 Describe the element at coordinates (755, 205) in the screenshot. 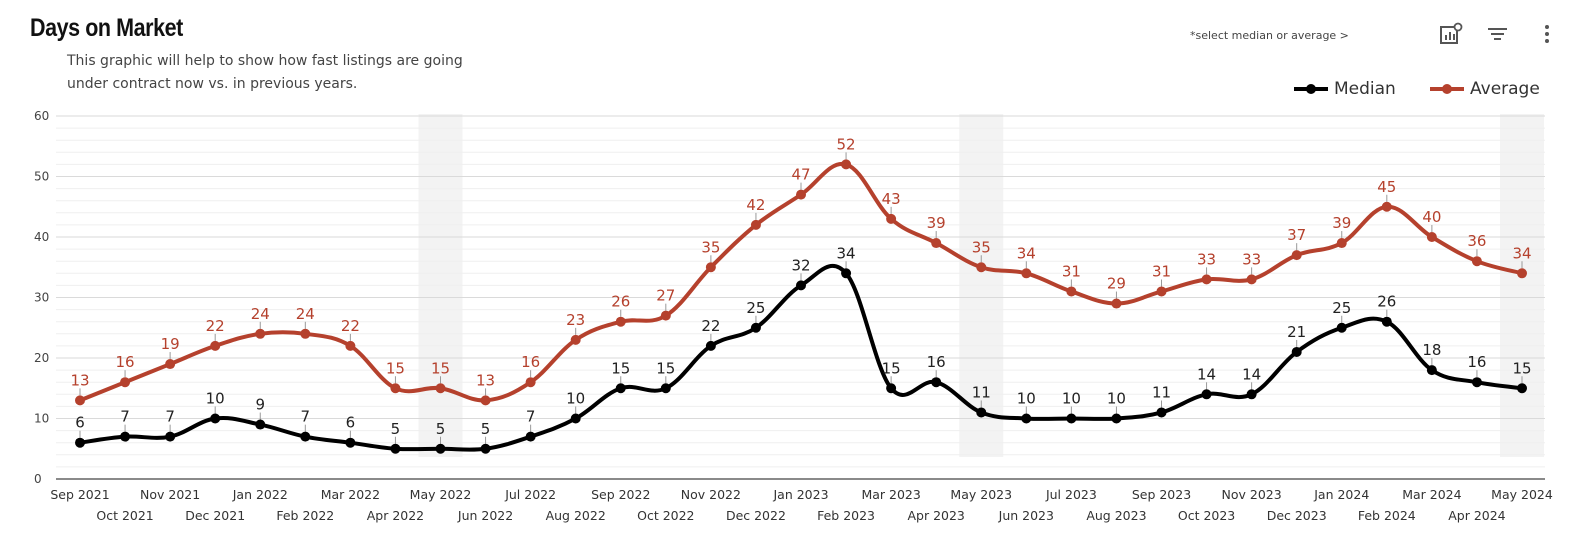

I see `average-data-label: 42` at that location.